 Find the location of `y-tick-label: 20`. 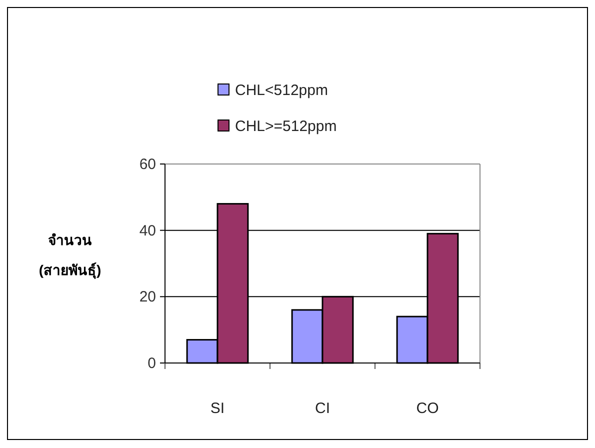

y-tick-label: 20 is located at coordinates (147, 297).